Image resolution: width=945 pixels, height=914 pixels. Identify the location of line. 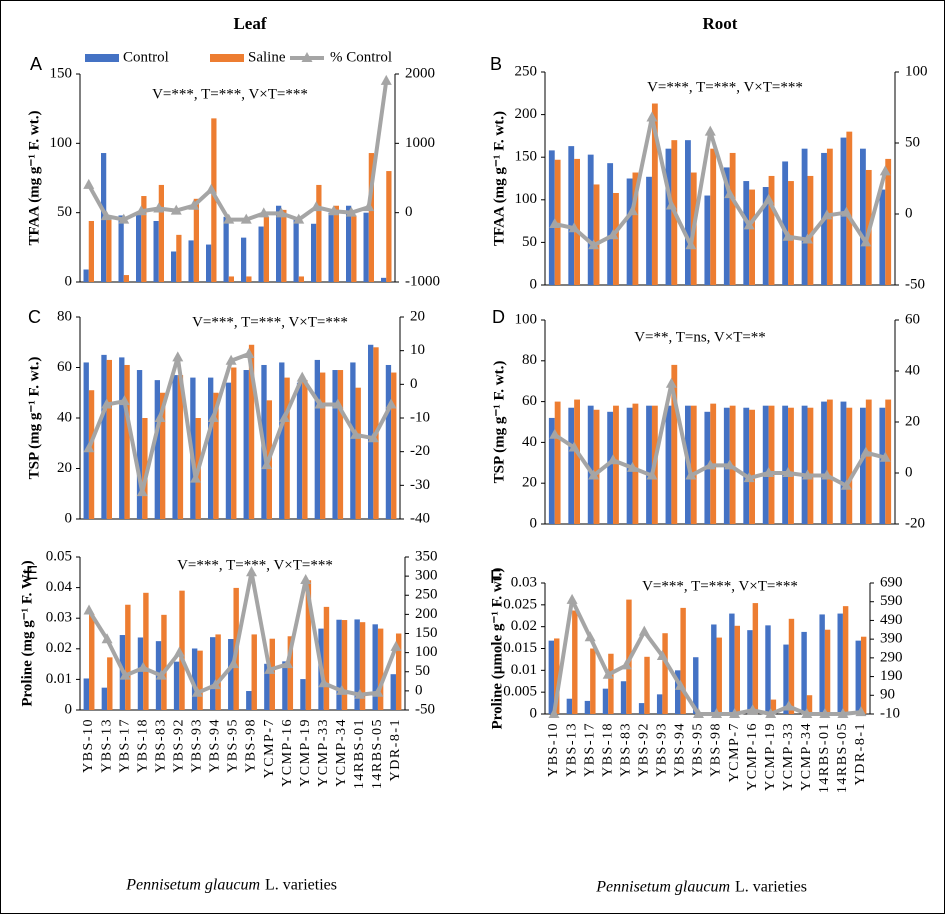
(240, 423).